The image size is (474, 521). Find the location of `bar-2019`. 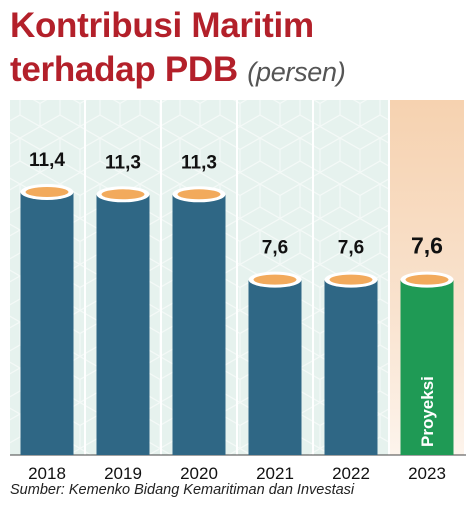

bar-2019 is located at coordinates (123, 325).